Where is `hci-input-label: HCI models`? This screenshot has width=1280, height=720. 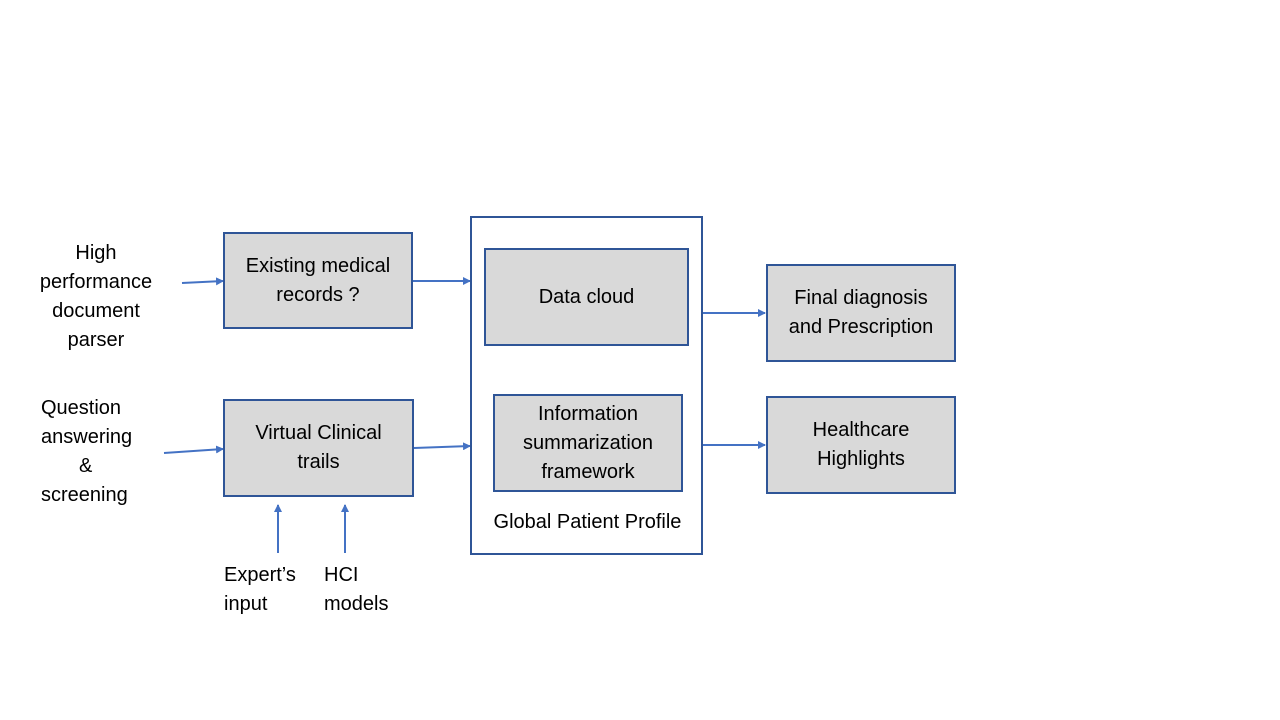
hci-input-label: HCI models is located at coordinates (356, 590).